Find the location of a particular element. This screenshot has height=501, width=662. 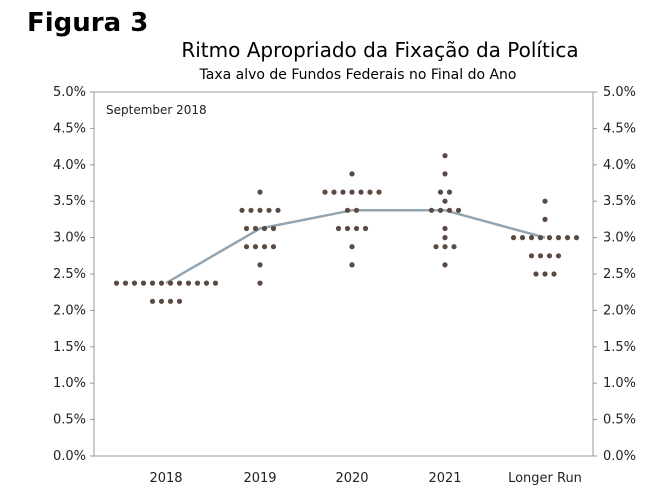

chart-annotation: September 2018 is located at coordinates (156, 110).